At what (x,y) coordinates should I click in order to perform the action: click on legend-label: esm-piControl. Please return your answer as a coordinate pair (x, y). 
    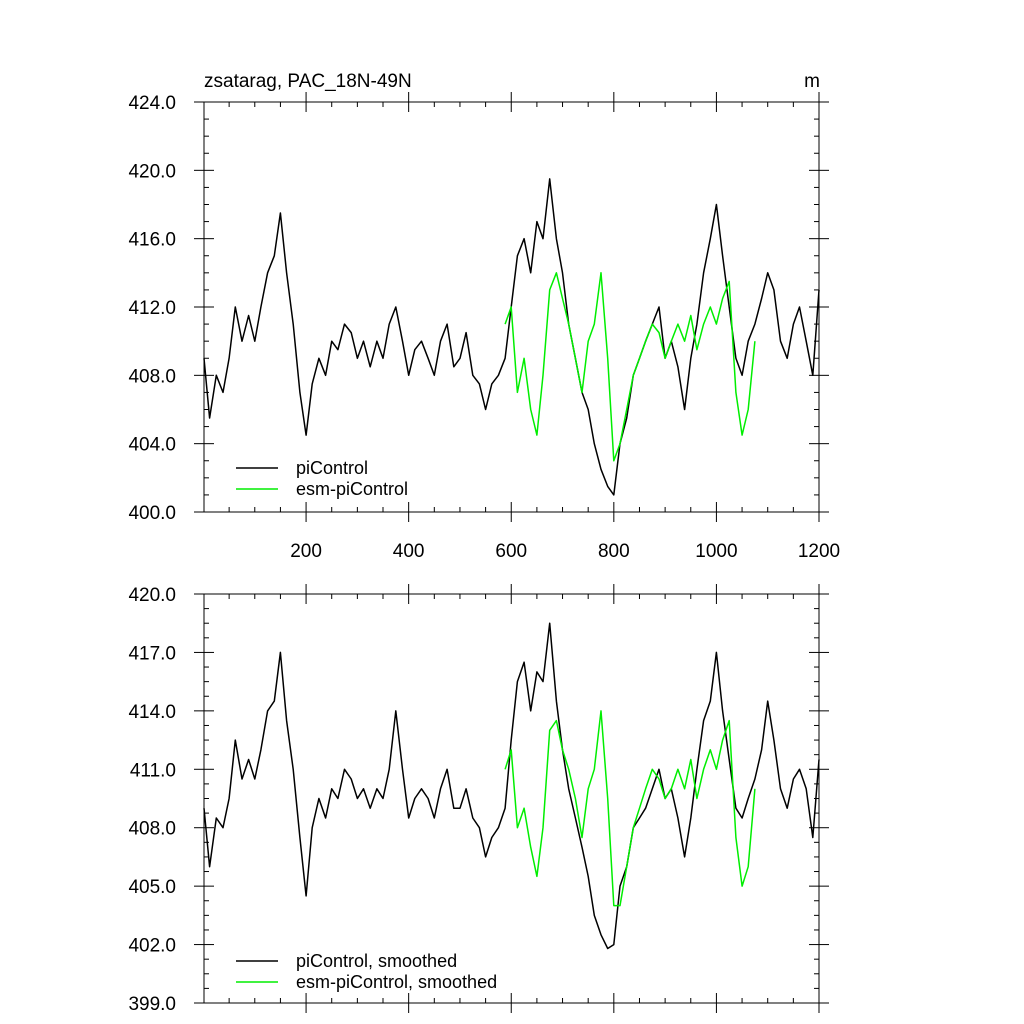
    Looking at the image, I should click on (352, 489).